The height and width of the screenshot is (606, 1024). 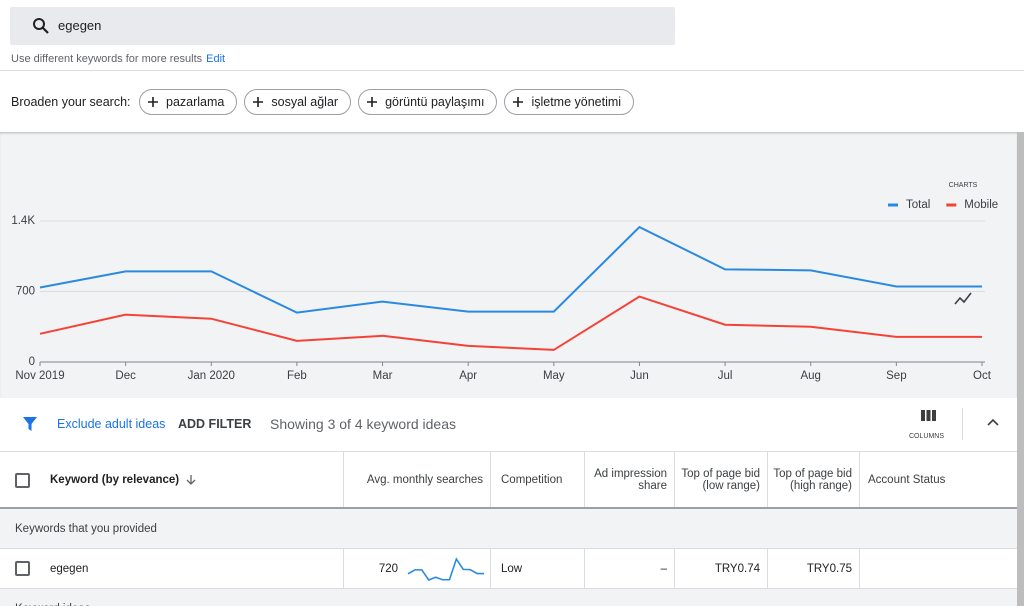 I want to click on add-filter-button: ADD FILTER, so click(x=215, y=424).